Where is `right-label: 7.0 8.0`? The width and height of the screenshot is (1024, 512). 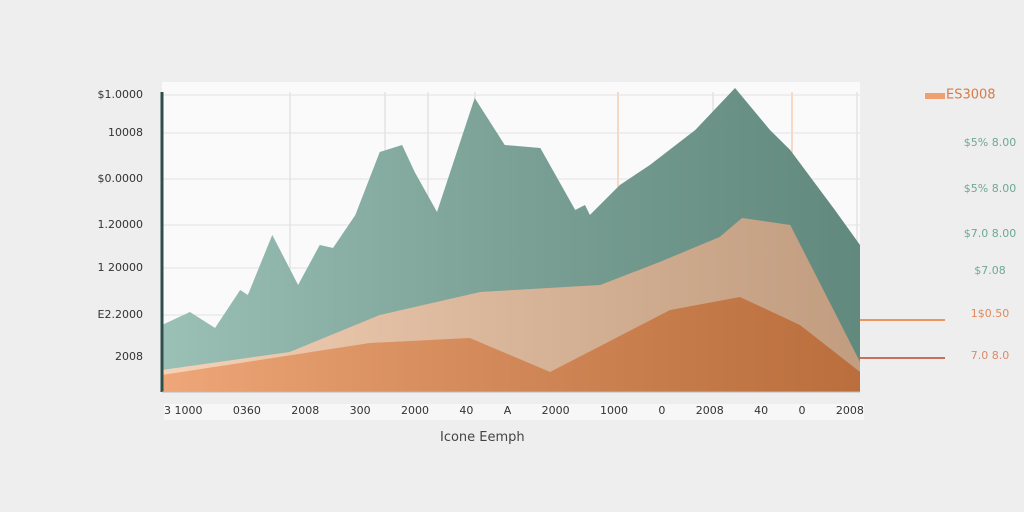
right-label: 7.0 8.0 is located at coordinates (990, 355).